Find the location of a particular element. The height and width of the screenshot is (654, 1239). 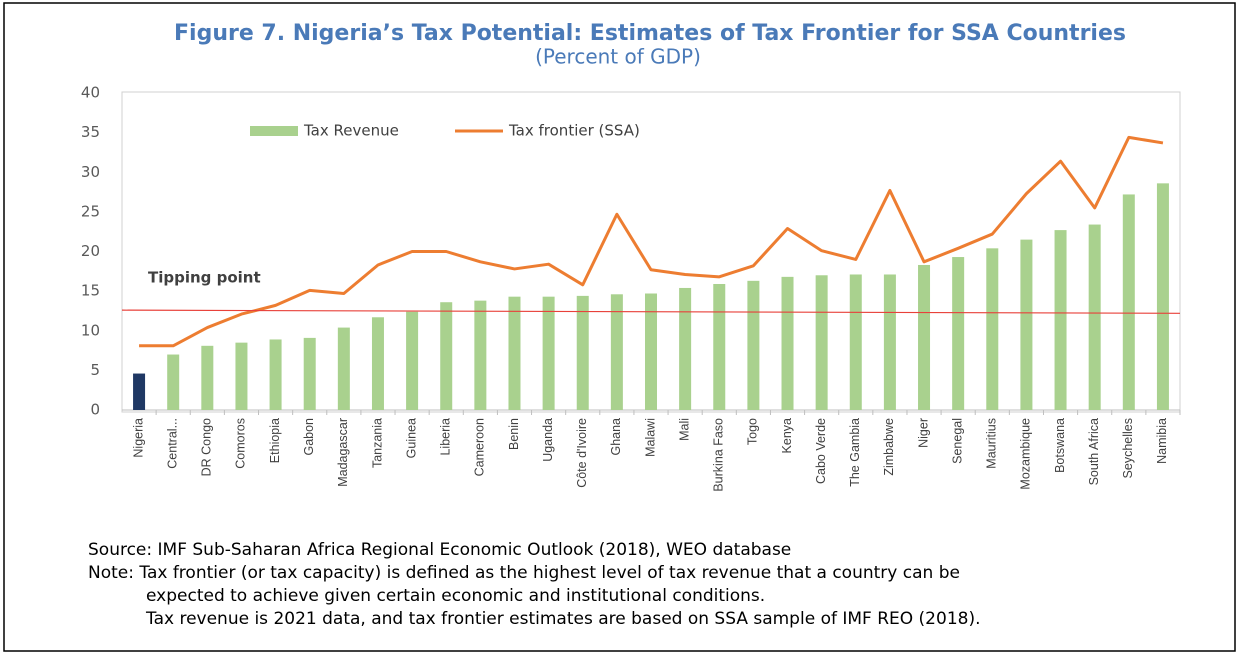

tipping-line is located at coordinates (651, 311).